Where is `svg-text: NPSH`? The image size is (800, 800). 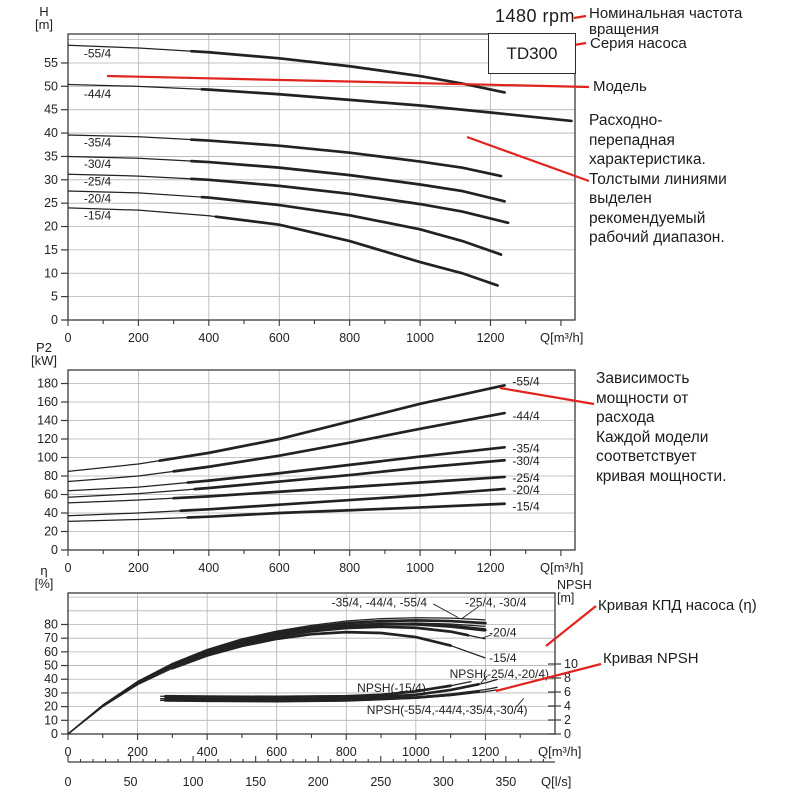
svg-text: NPSH is located at coordinates (574, 585).